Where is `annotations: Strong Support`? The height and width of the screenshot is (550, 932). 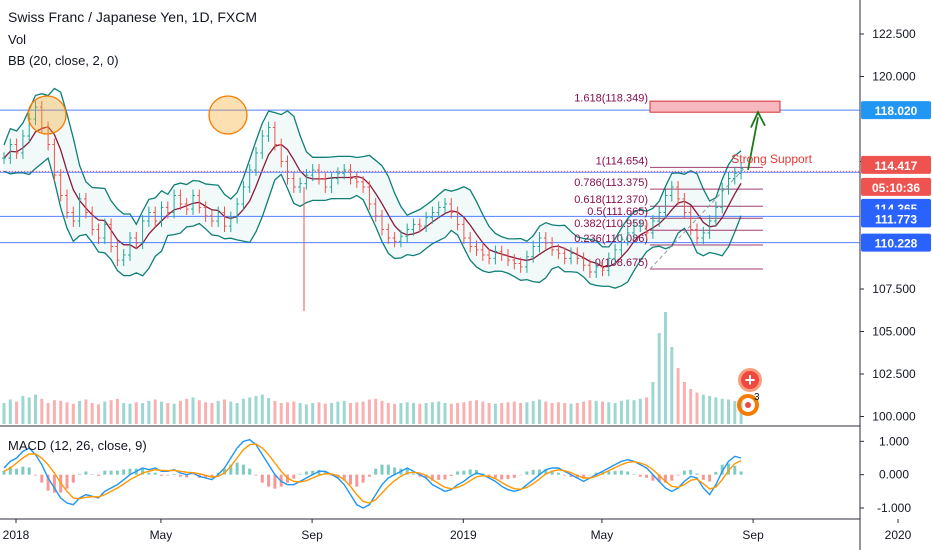
annotations: Strong Support is located at coordinates (420, 133).